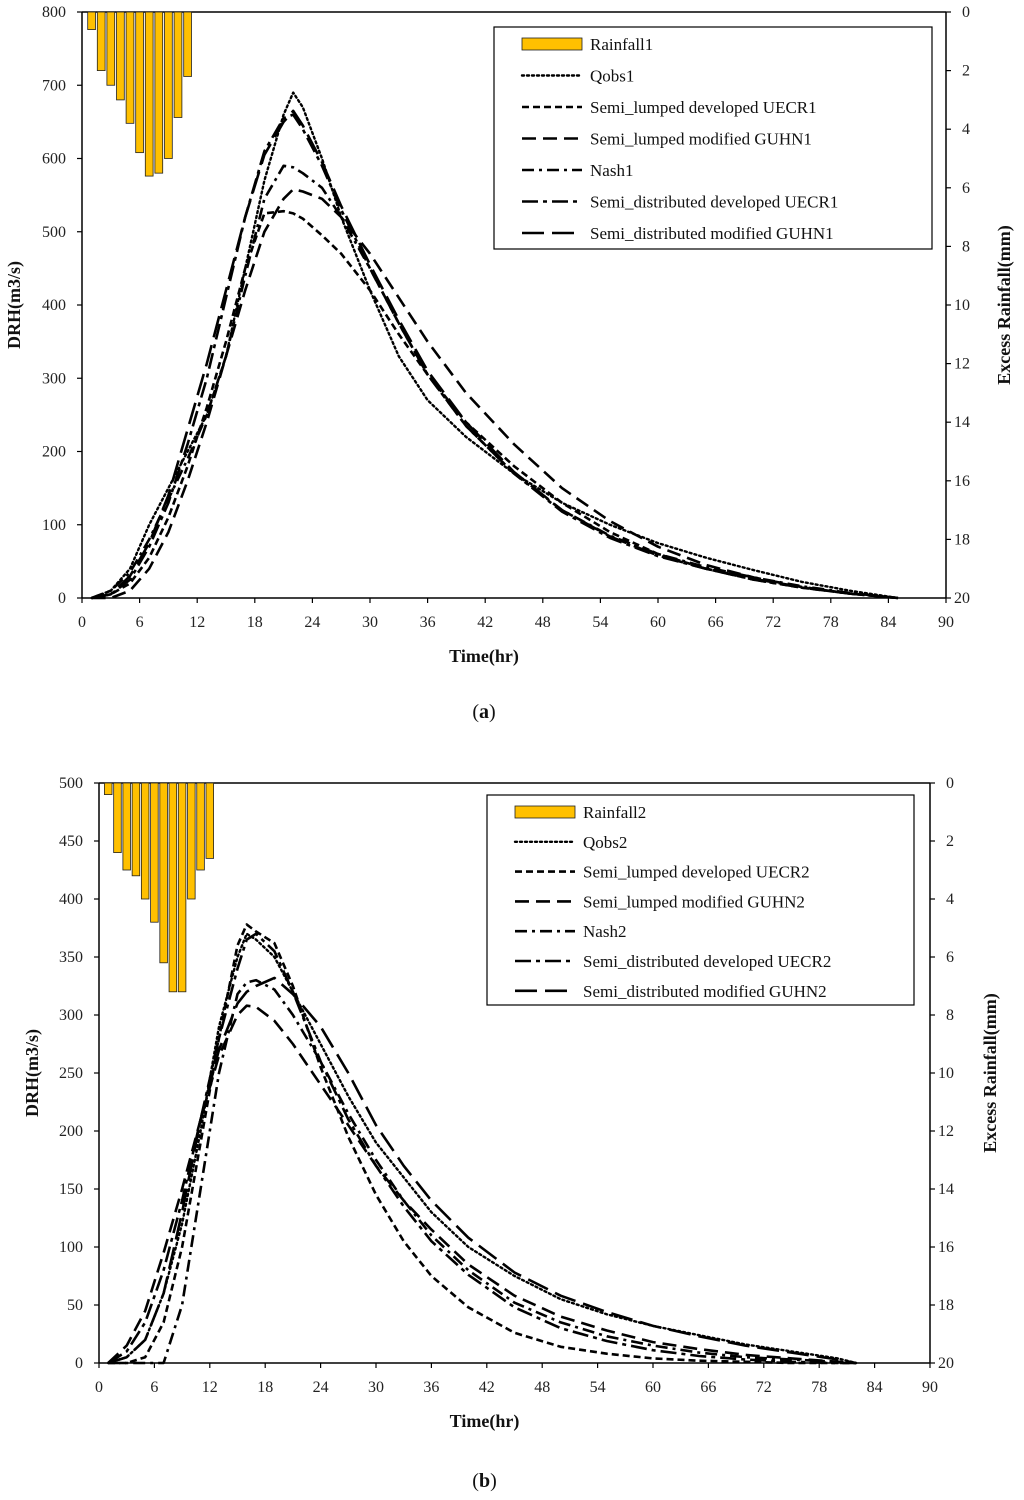  Describe the element at coordinates (707, 961) in the screenshot. I see `legend-label: Semi_distributed developed UECR2` at that location.